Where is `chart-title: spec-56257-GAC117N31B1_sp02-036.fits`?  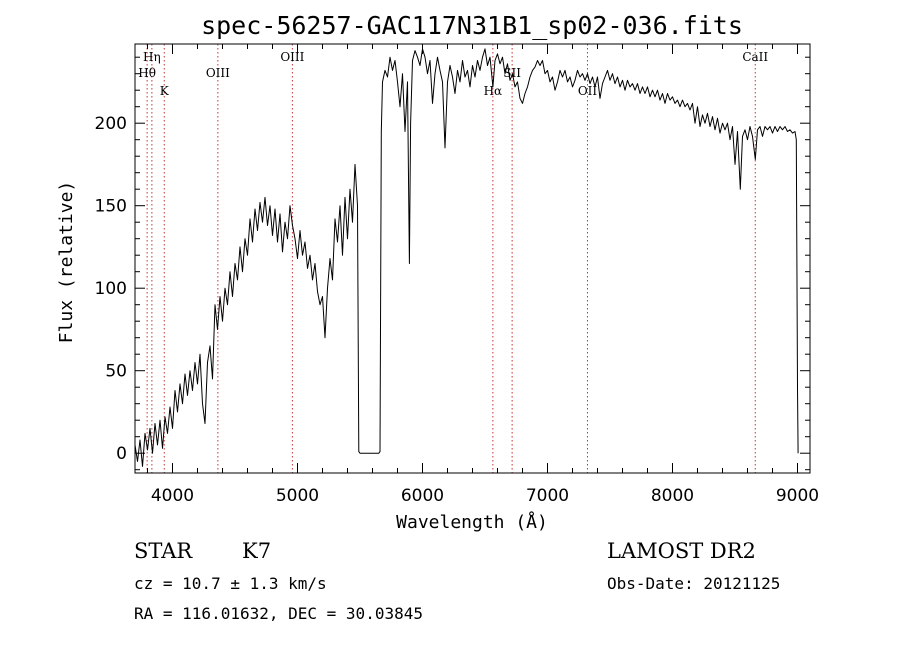 chart-title: spec-56257-GAC117N31B1_sp02-036.fits is located at coordinates (472, 25).